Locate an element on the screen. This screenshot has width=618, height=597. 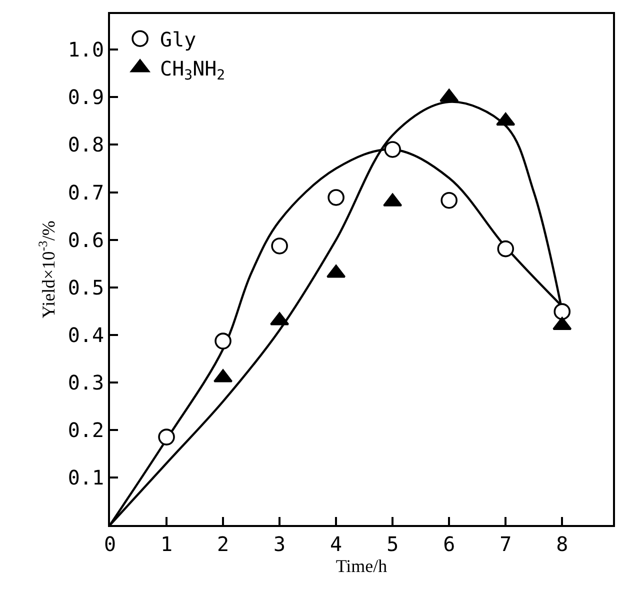
x-tick-label: 6 is located at coordinates (449, 544).